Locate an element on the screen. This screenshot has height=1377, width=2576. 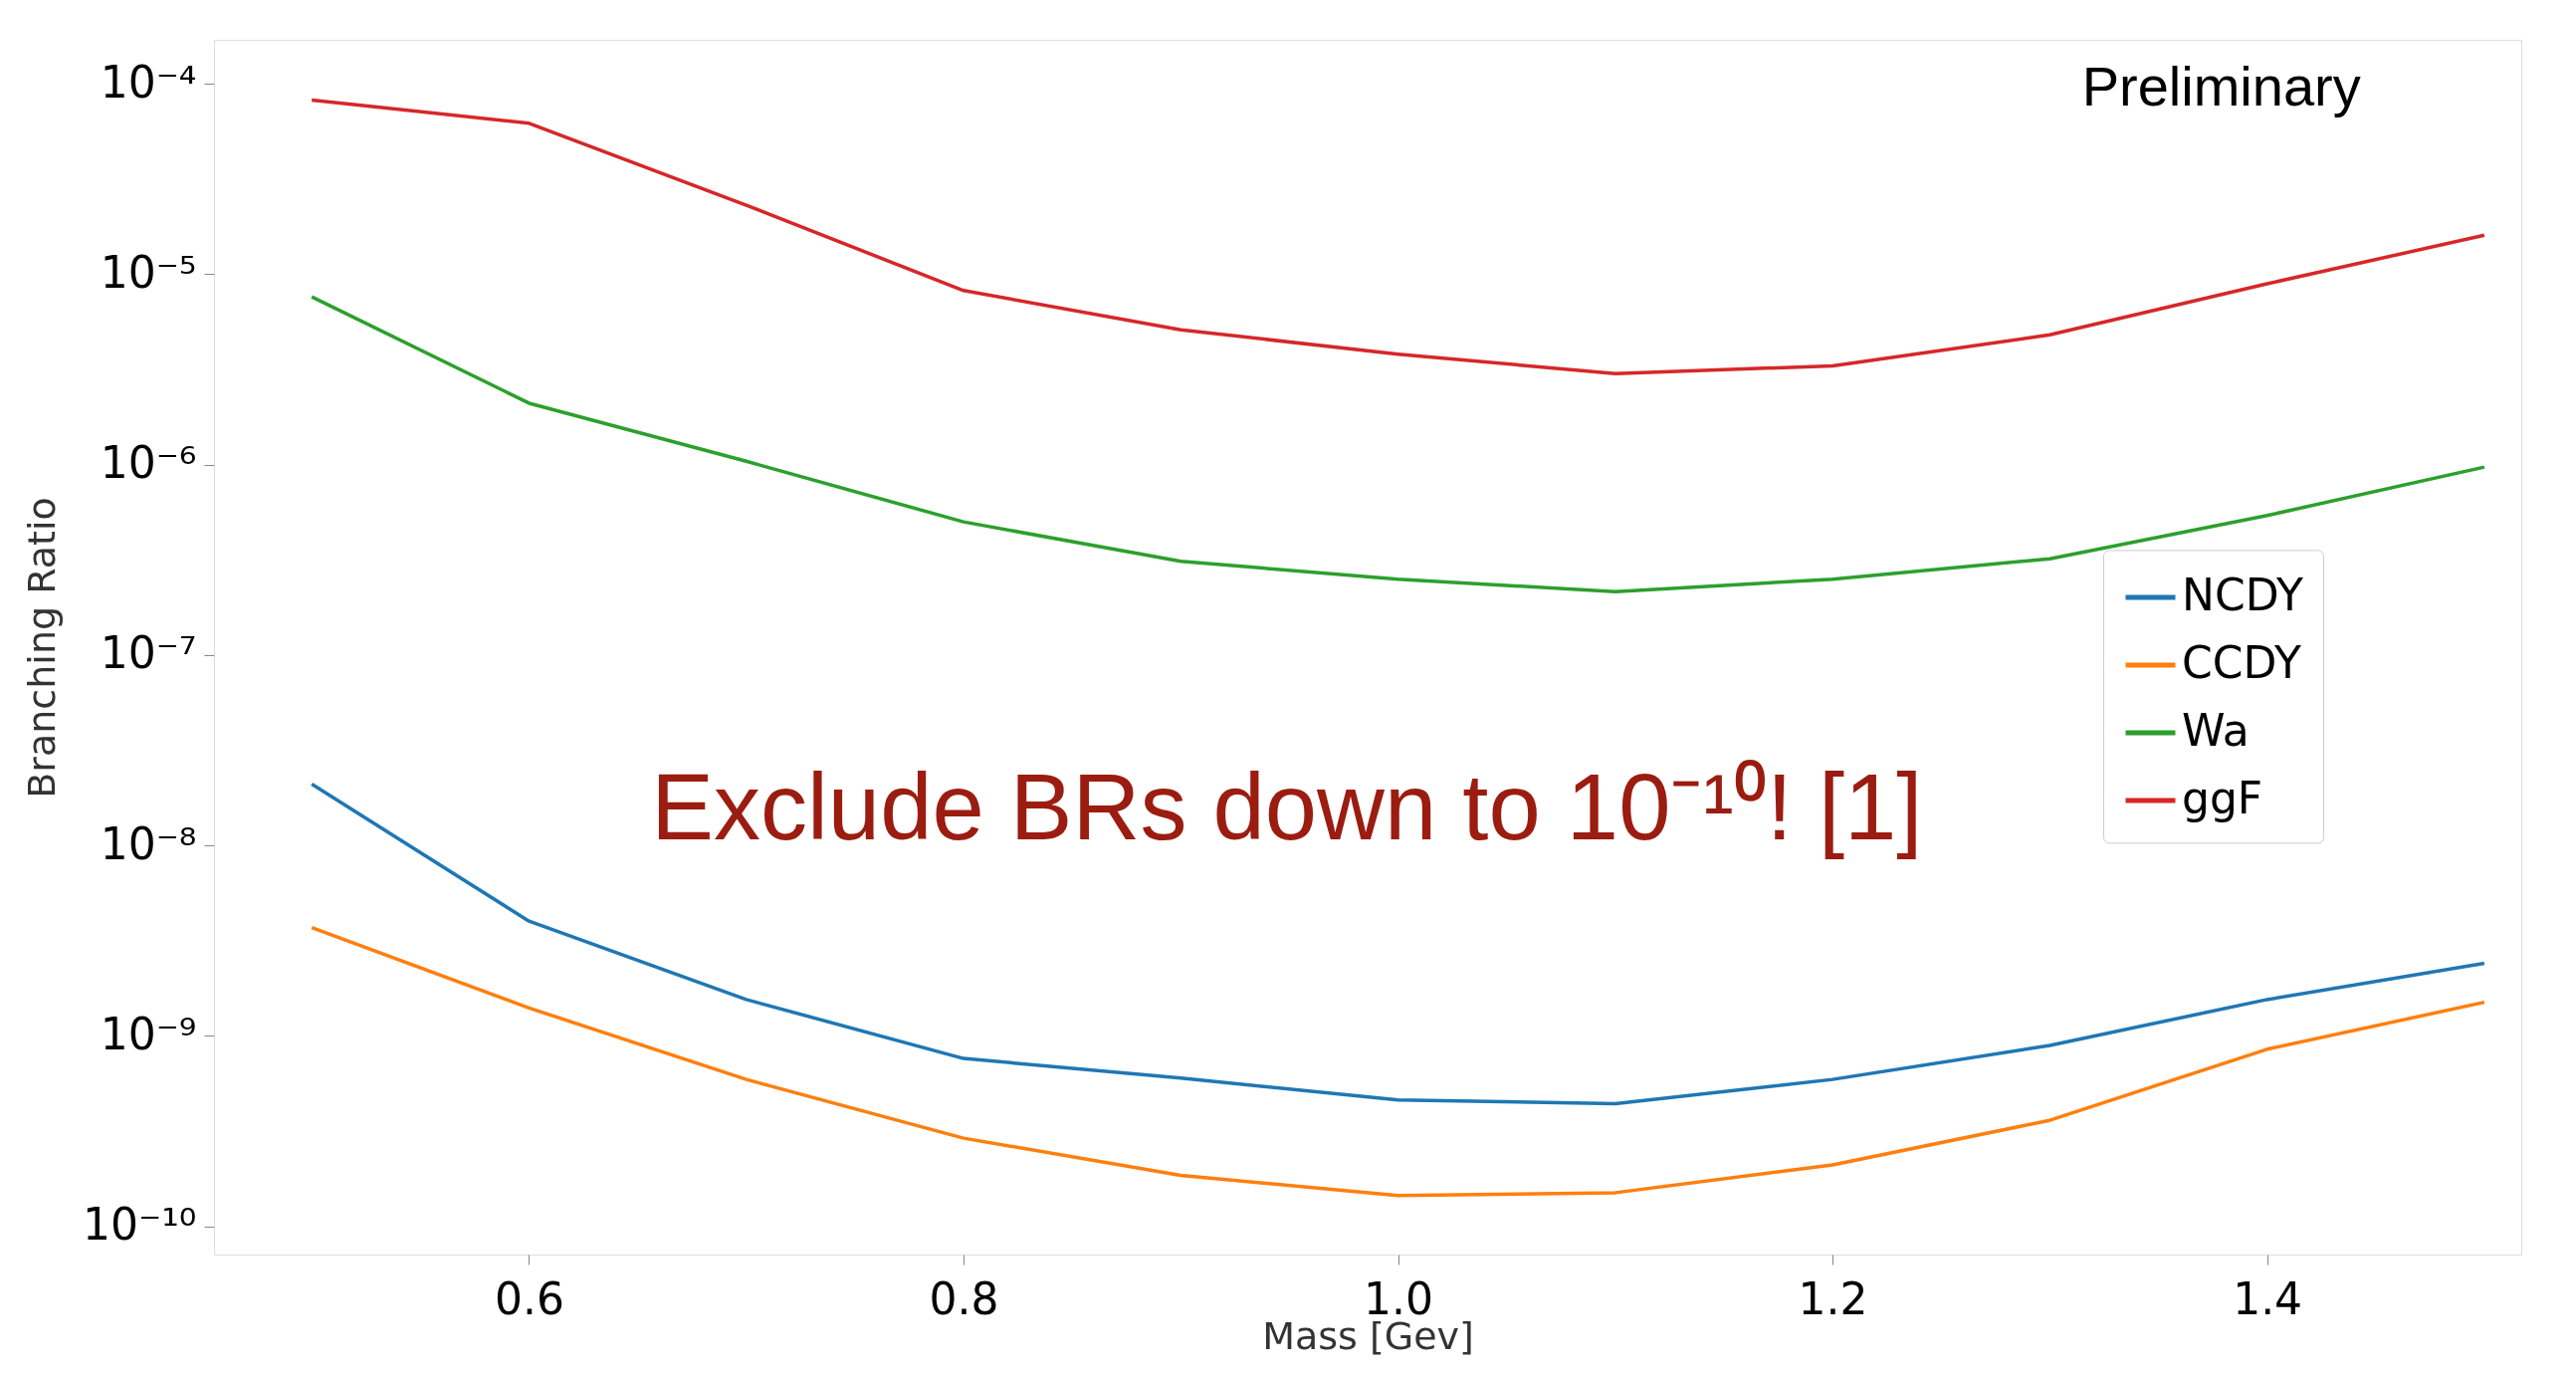
y-tick-label: 10⁻⁵ is located at coordinates (148, 272).